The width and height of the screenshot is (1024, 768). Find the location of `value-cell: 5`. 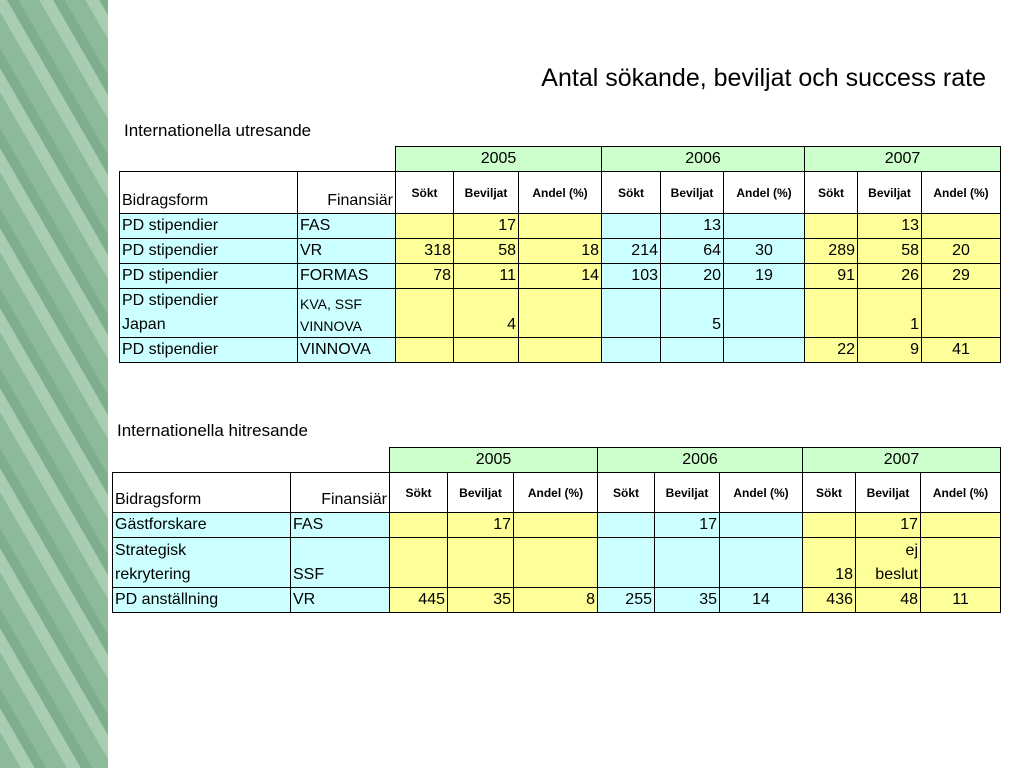

value-cell: 5 is located at coordinates (692, 313).